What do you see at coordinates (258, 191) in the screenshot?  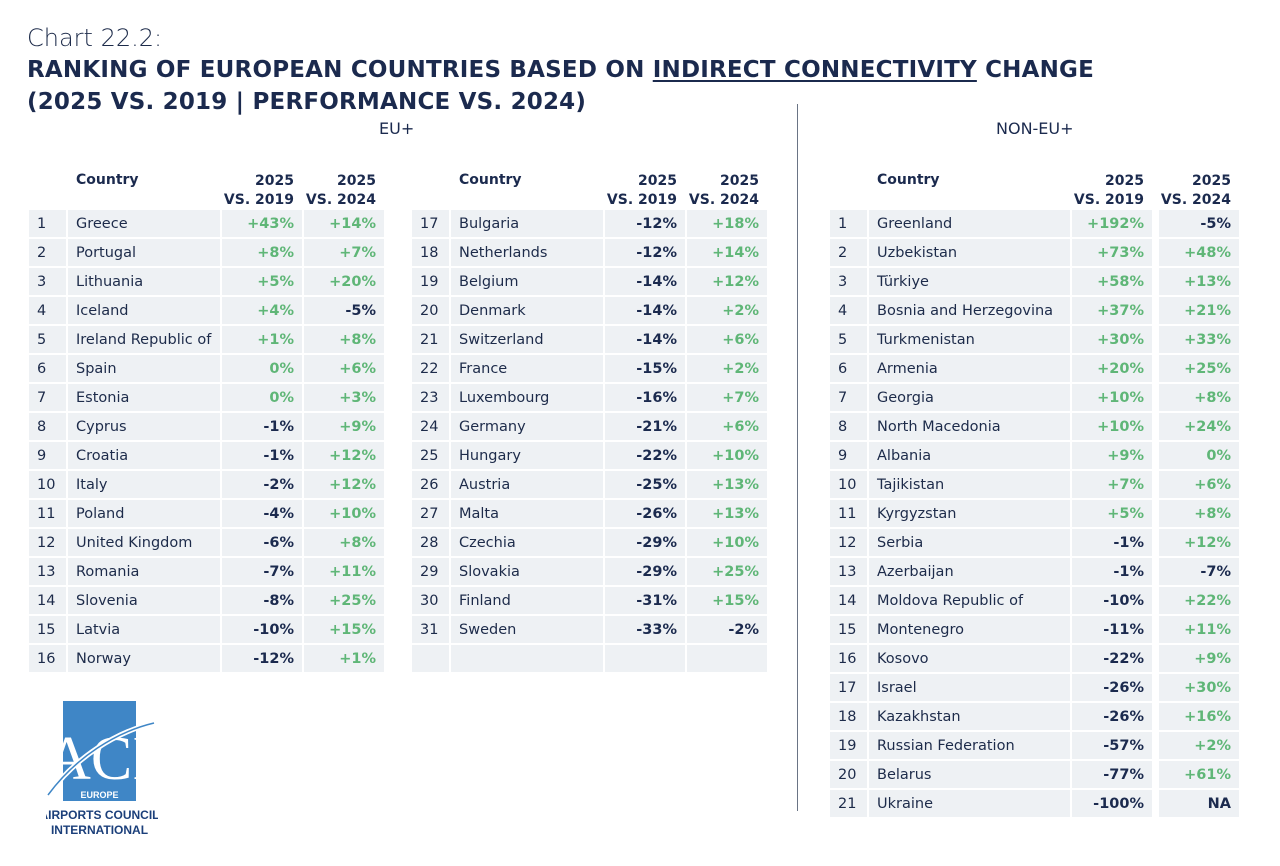 I see `eu-left-header-vs-2019: 2025 VS. 2019` at bounding box center [258, 191].